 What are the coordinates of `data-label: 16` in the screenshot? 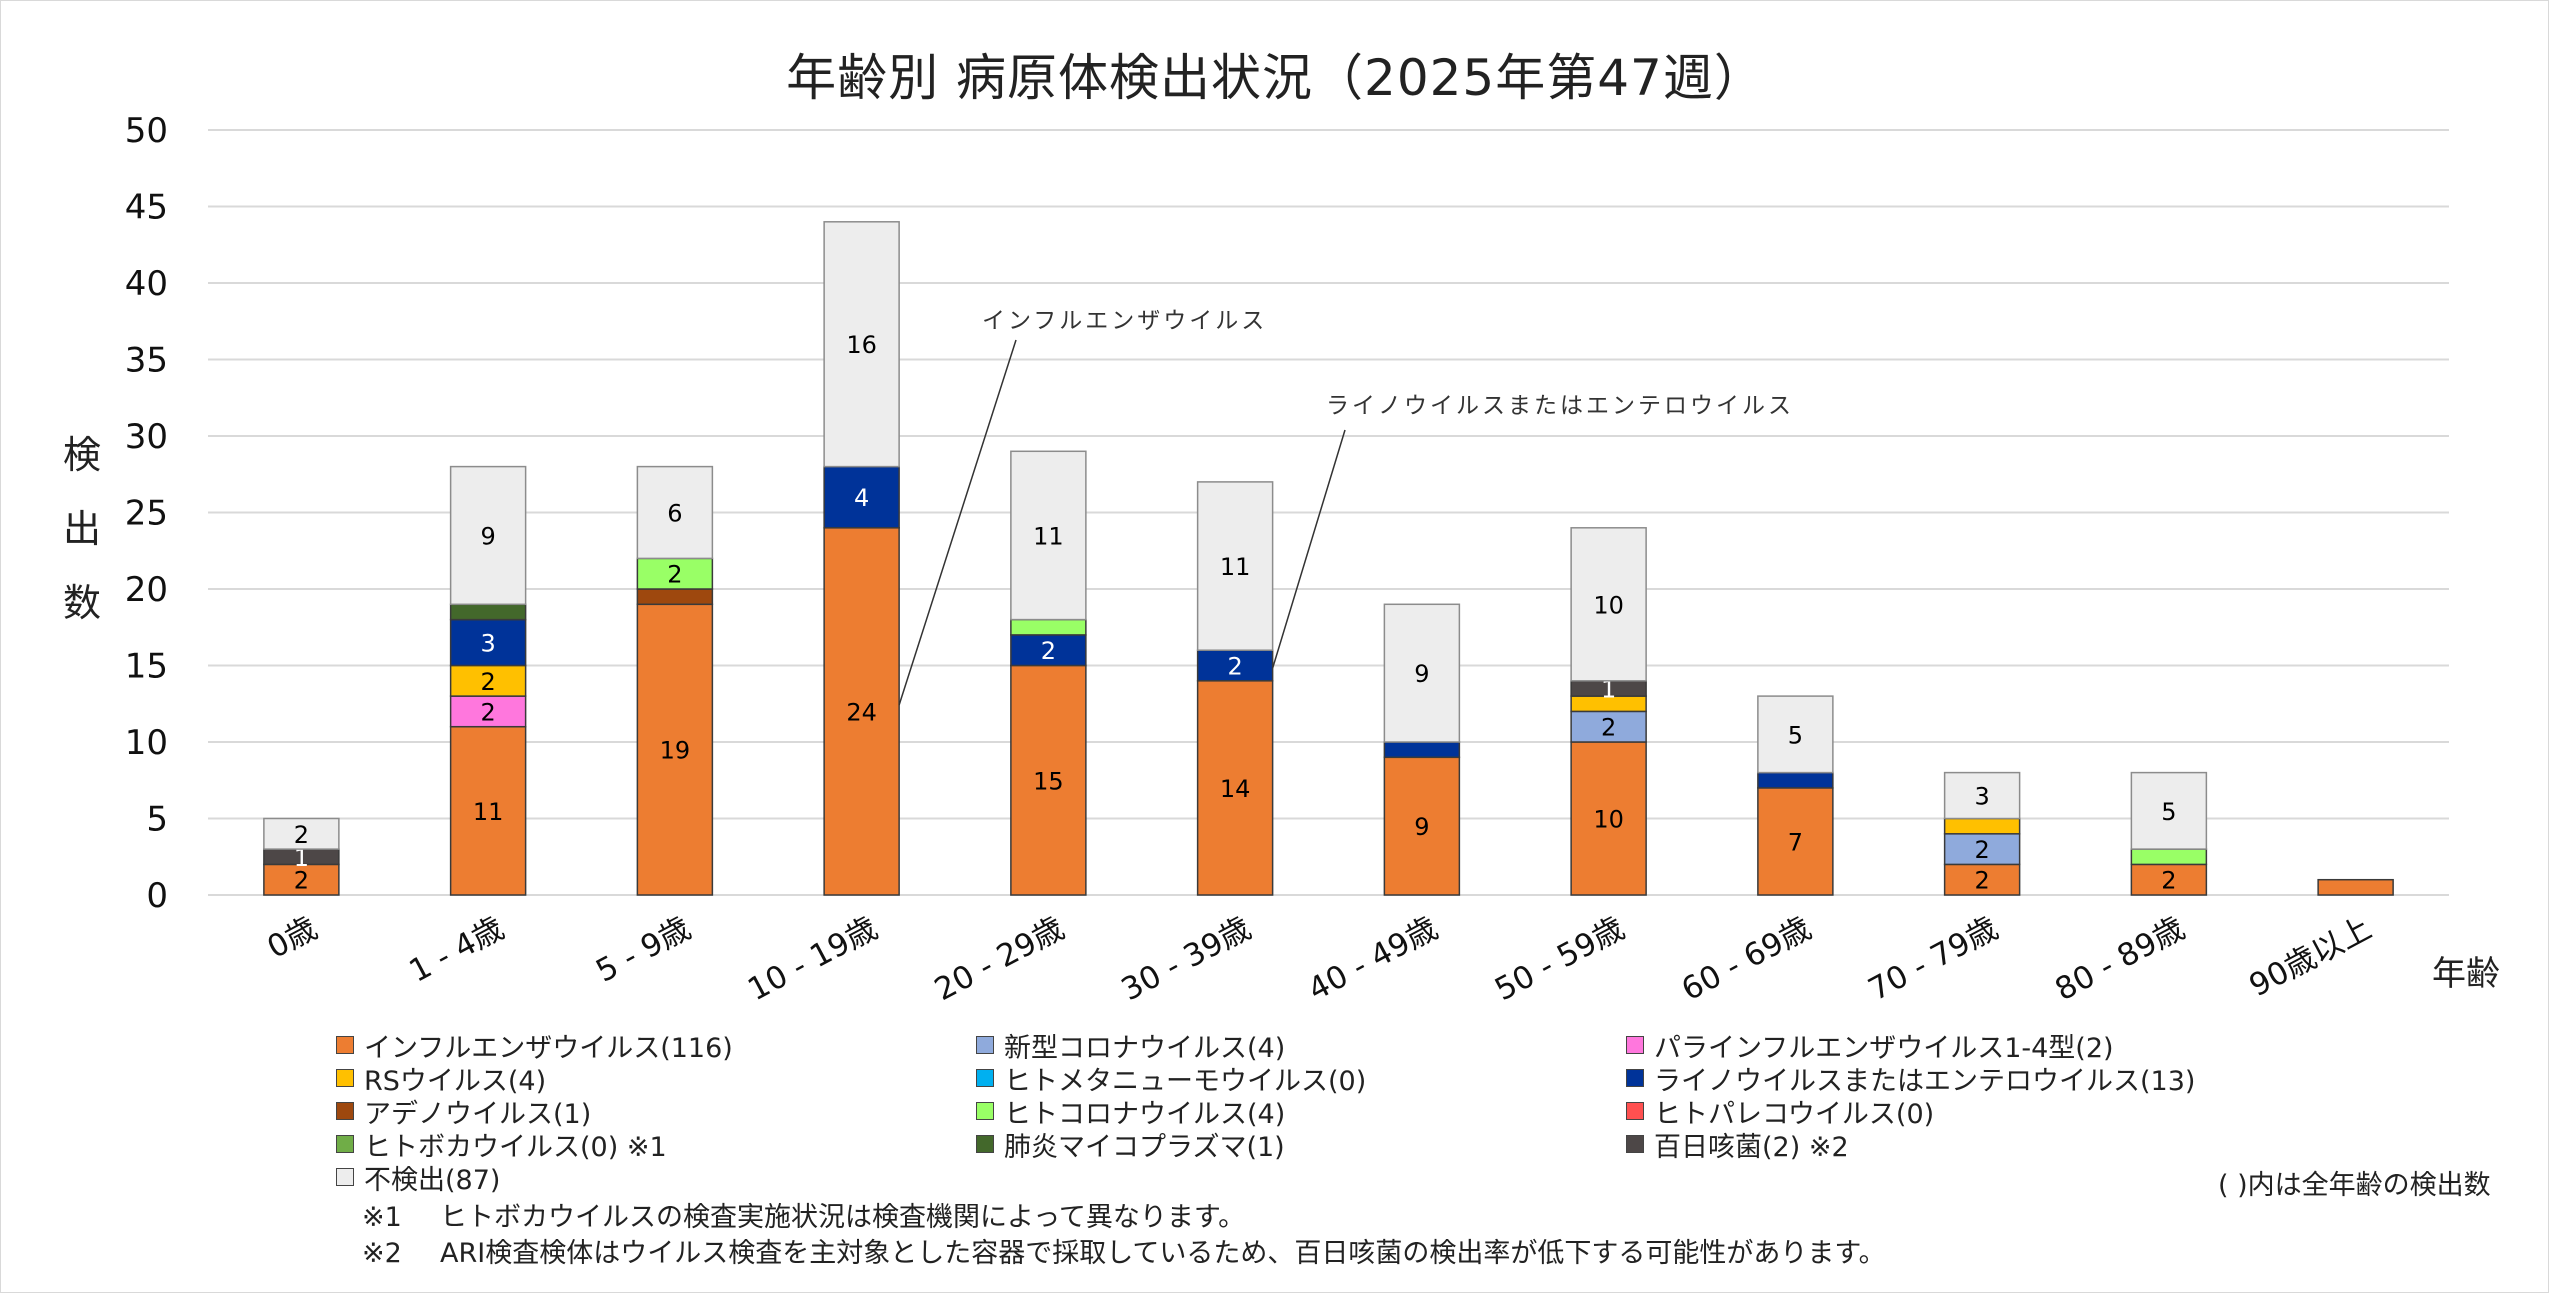 It's located at (861, 345).